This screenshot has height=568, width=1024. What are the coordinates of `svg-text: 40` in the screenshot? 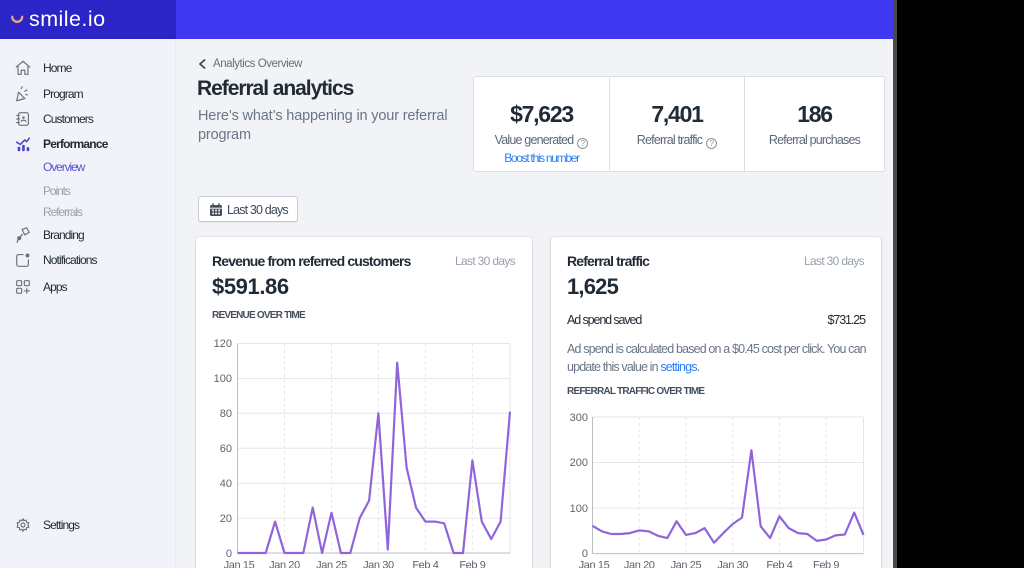 It's located at (226, 484).